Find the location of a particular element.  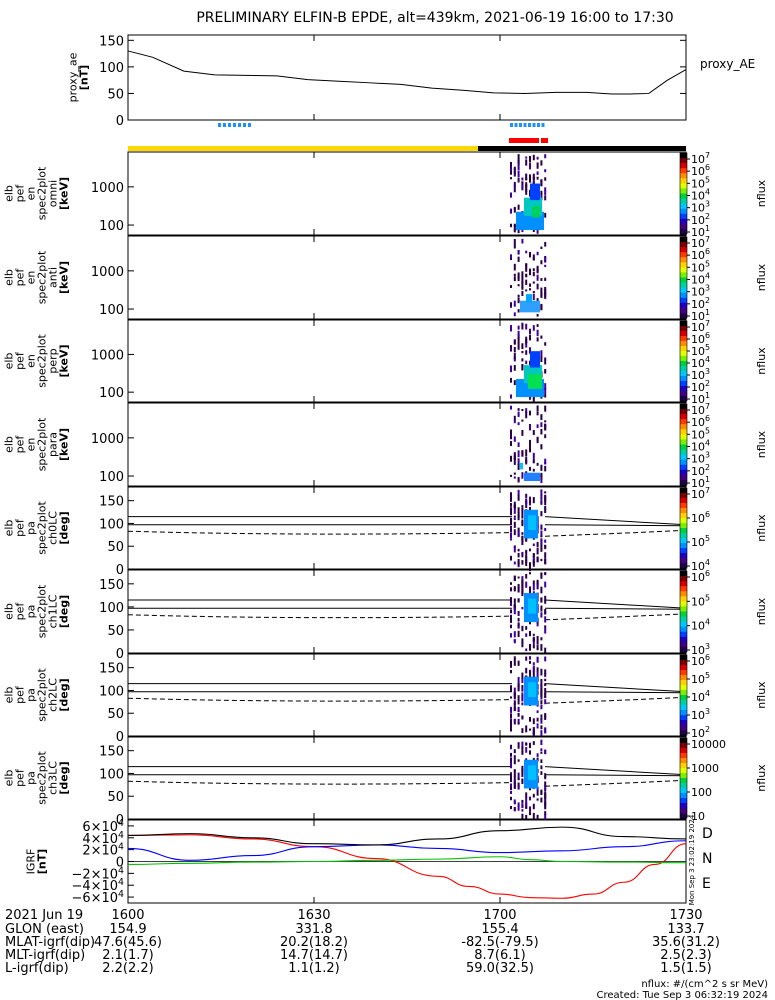

y-axis-label-line: pef is located at coordinates (20, 611).